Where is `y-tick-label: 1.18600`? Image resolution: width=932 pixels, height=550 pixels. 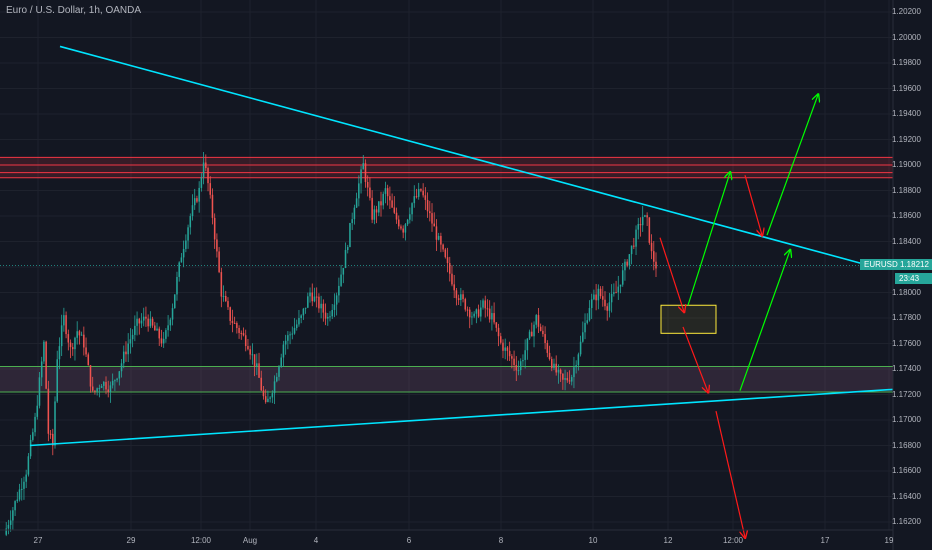 y-tick-label: 1.18600 is located at coordinates (906, 215).